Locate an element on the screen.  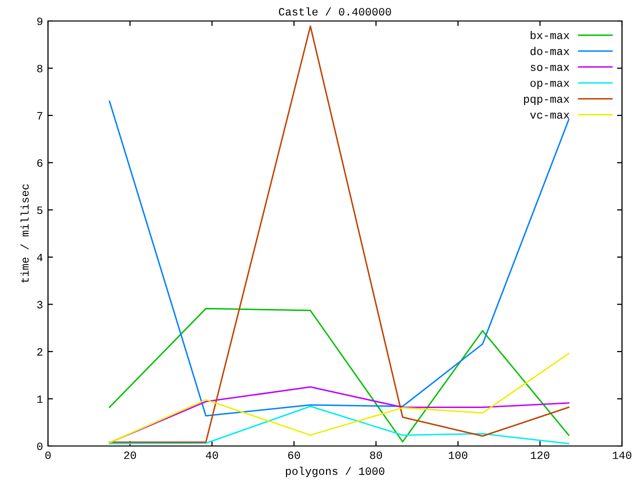
legend-label: pqp-max is located at coordinates (547, 101).